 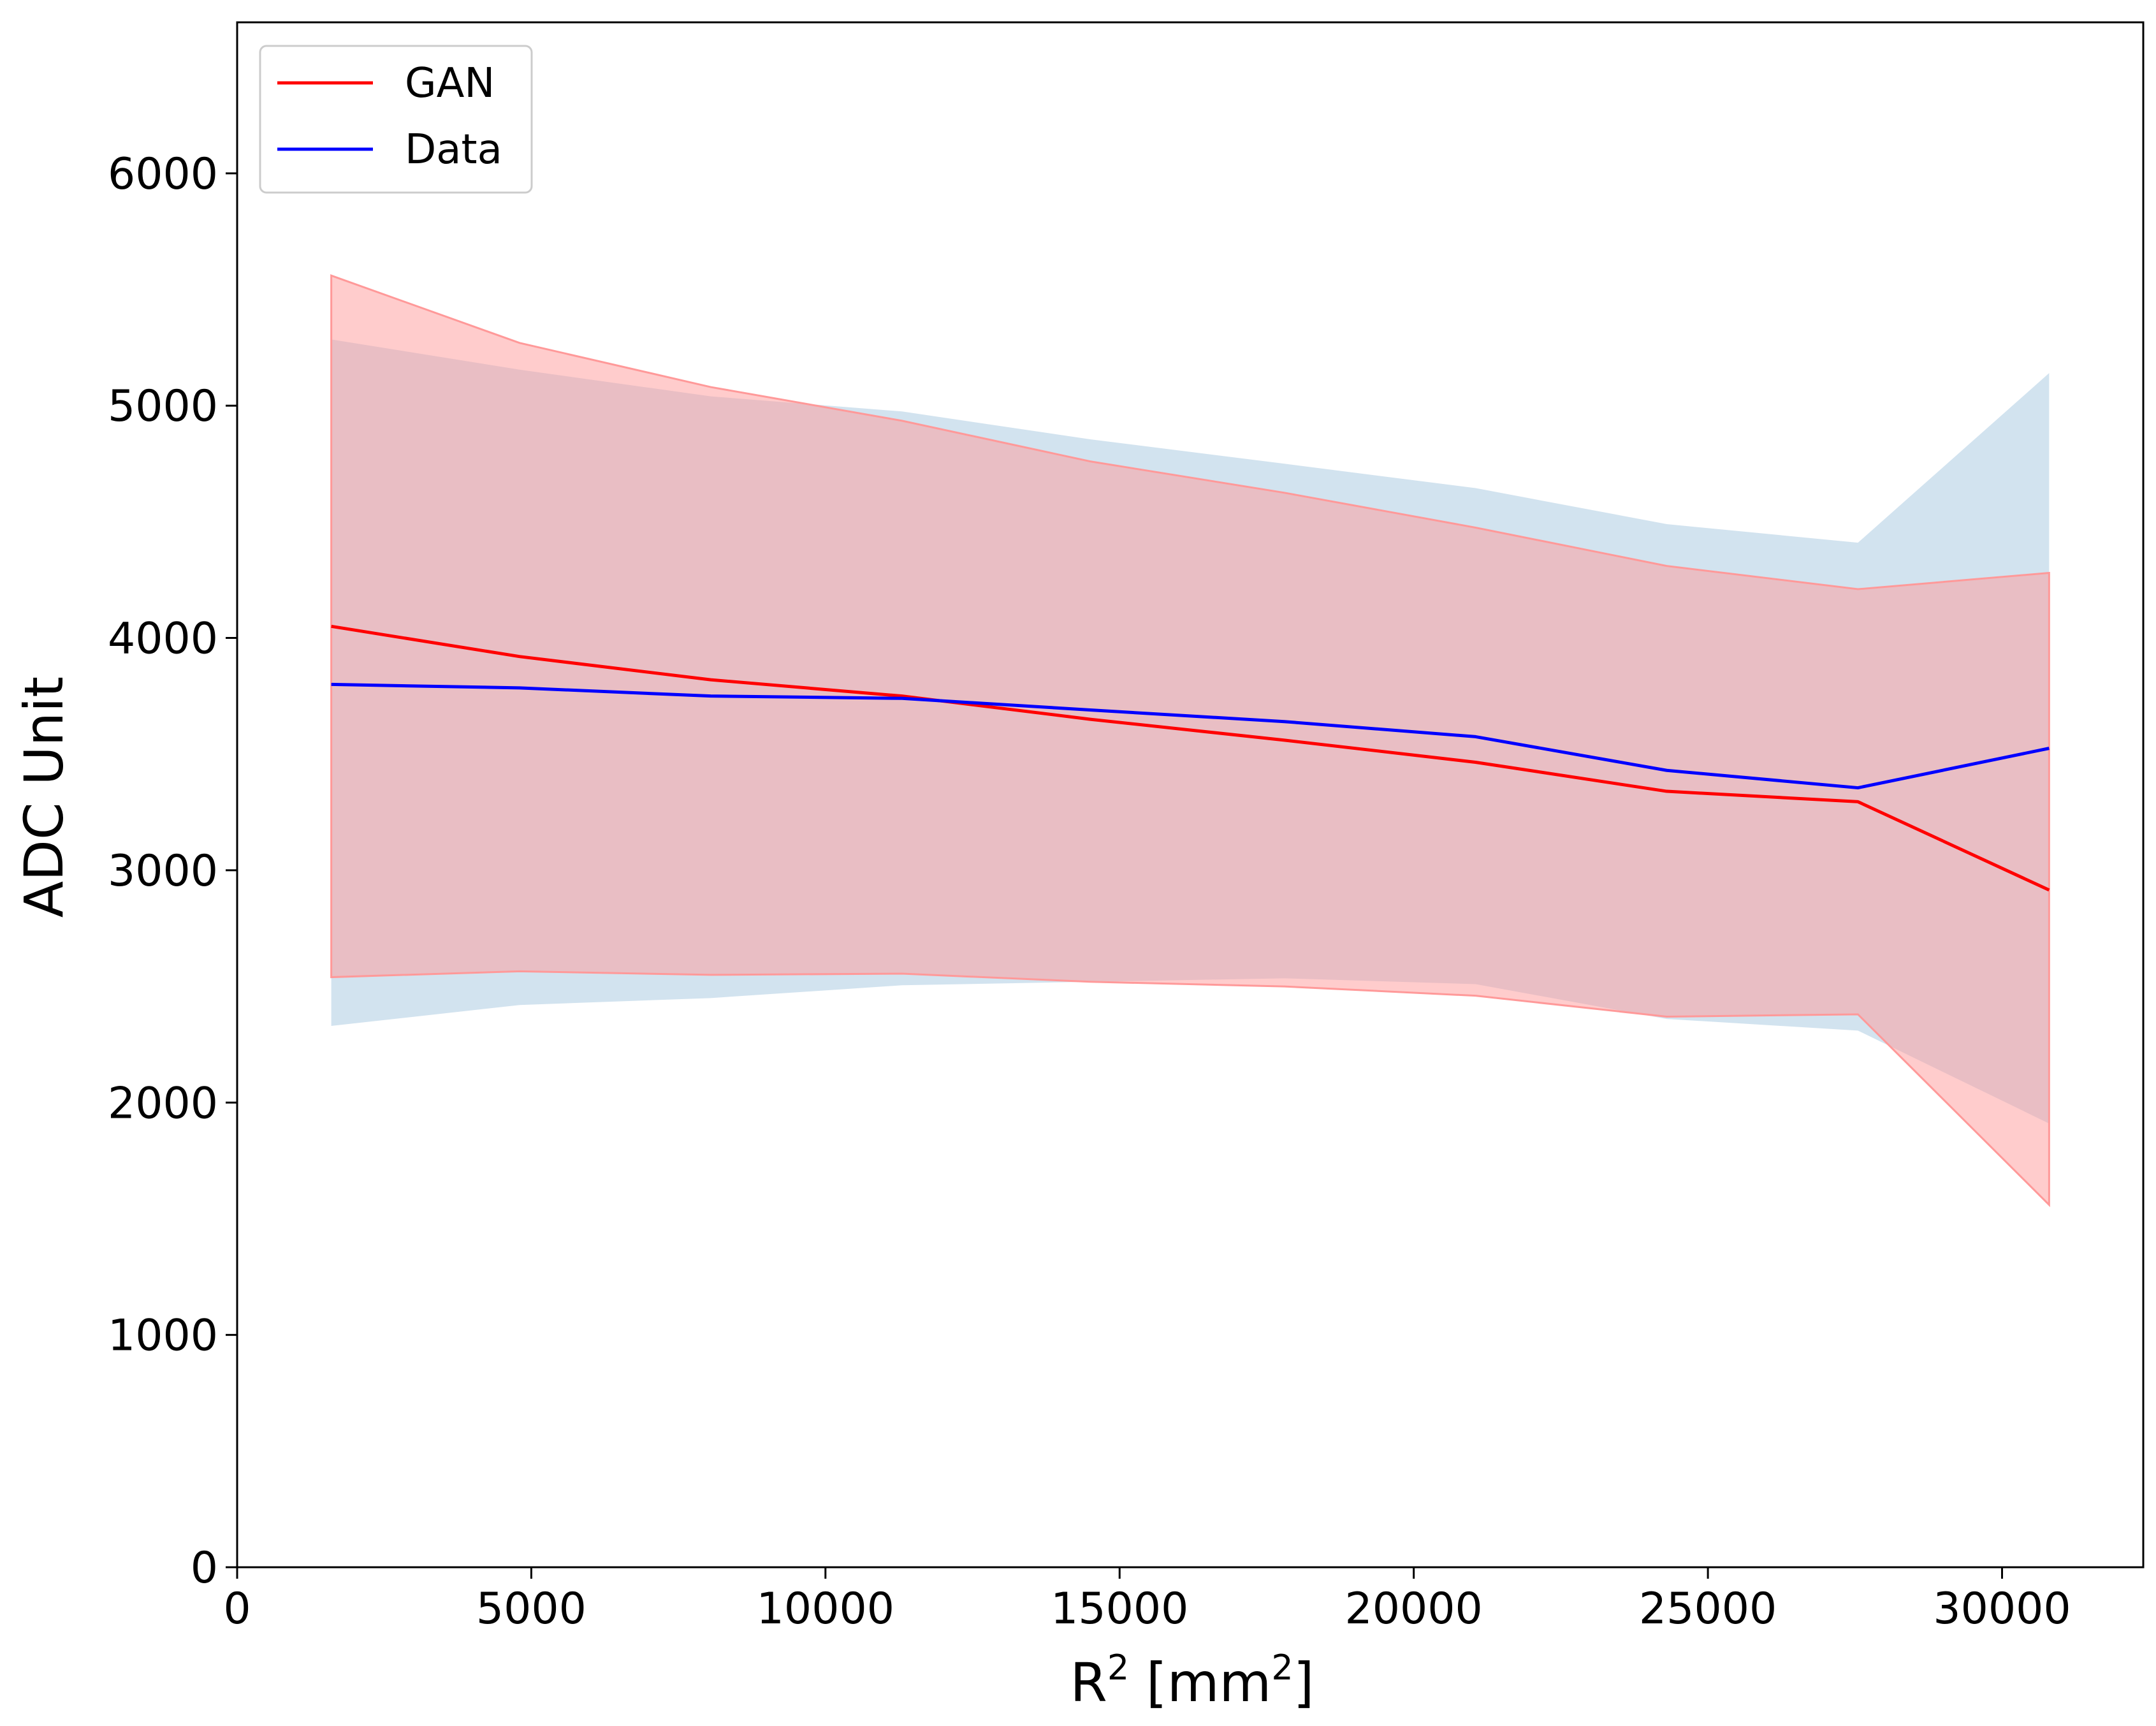 I want to click on x-axis-label-unit-sup: 2, so click(x=1282, y=1668).